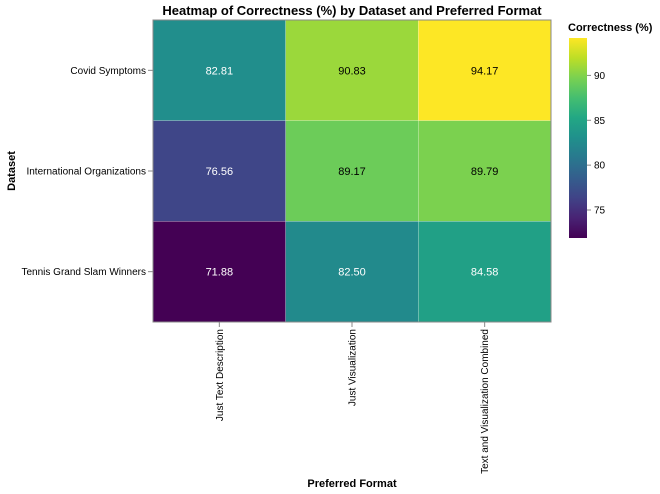 The image size is (660, 494). What do you see at coordinates (84, 272) in the screenshot?
I see `y-tick-label: Tennis Grand Slam Winners` at bounding box center [84, 272].